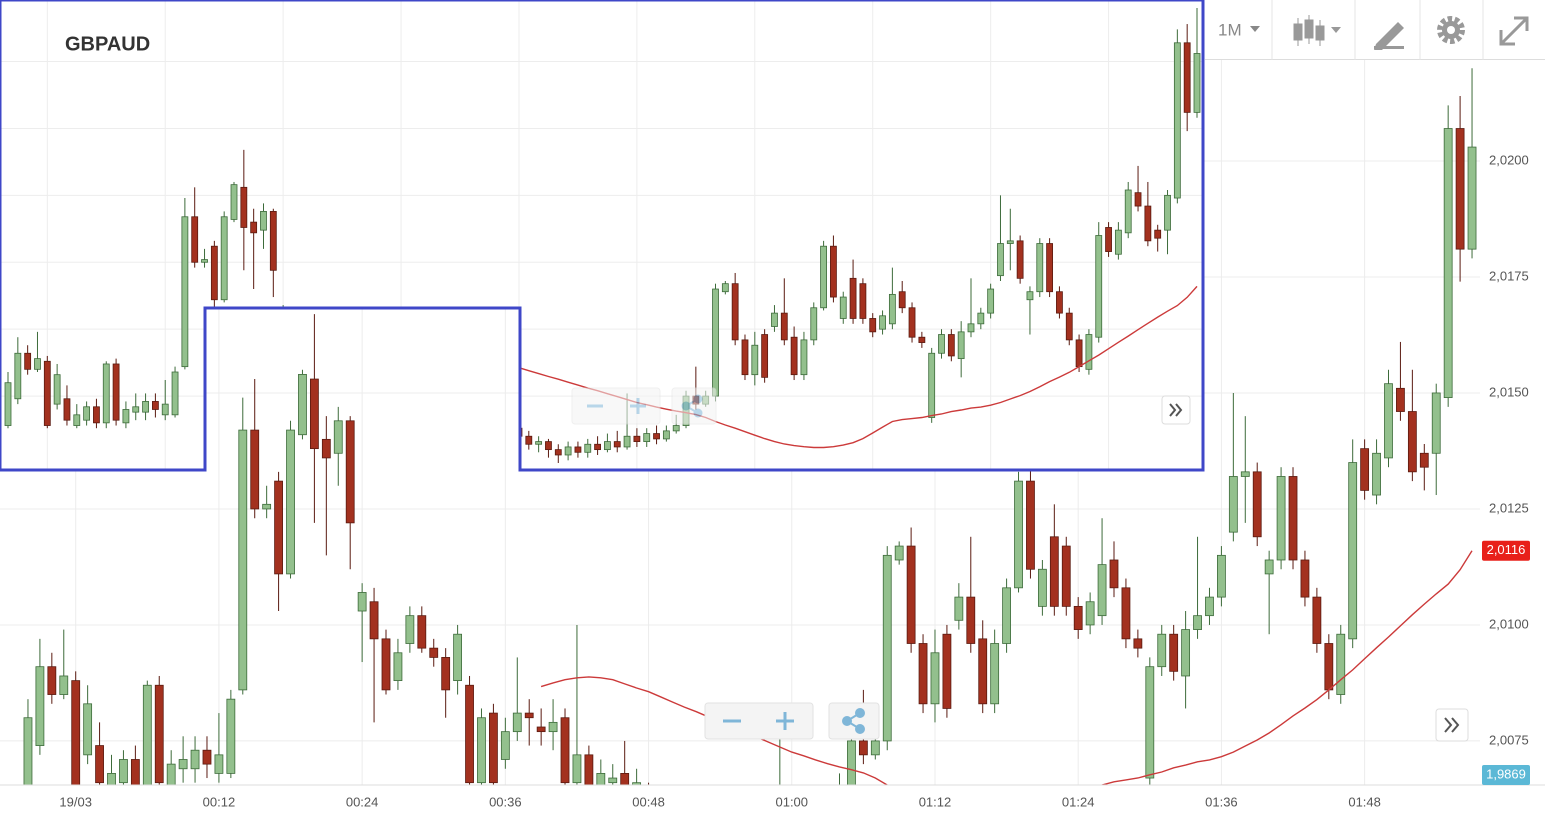 Image resolution: width=1545 pixels, height=826 pixels. I want to click on chevrons, so click(1452, 725).